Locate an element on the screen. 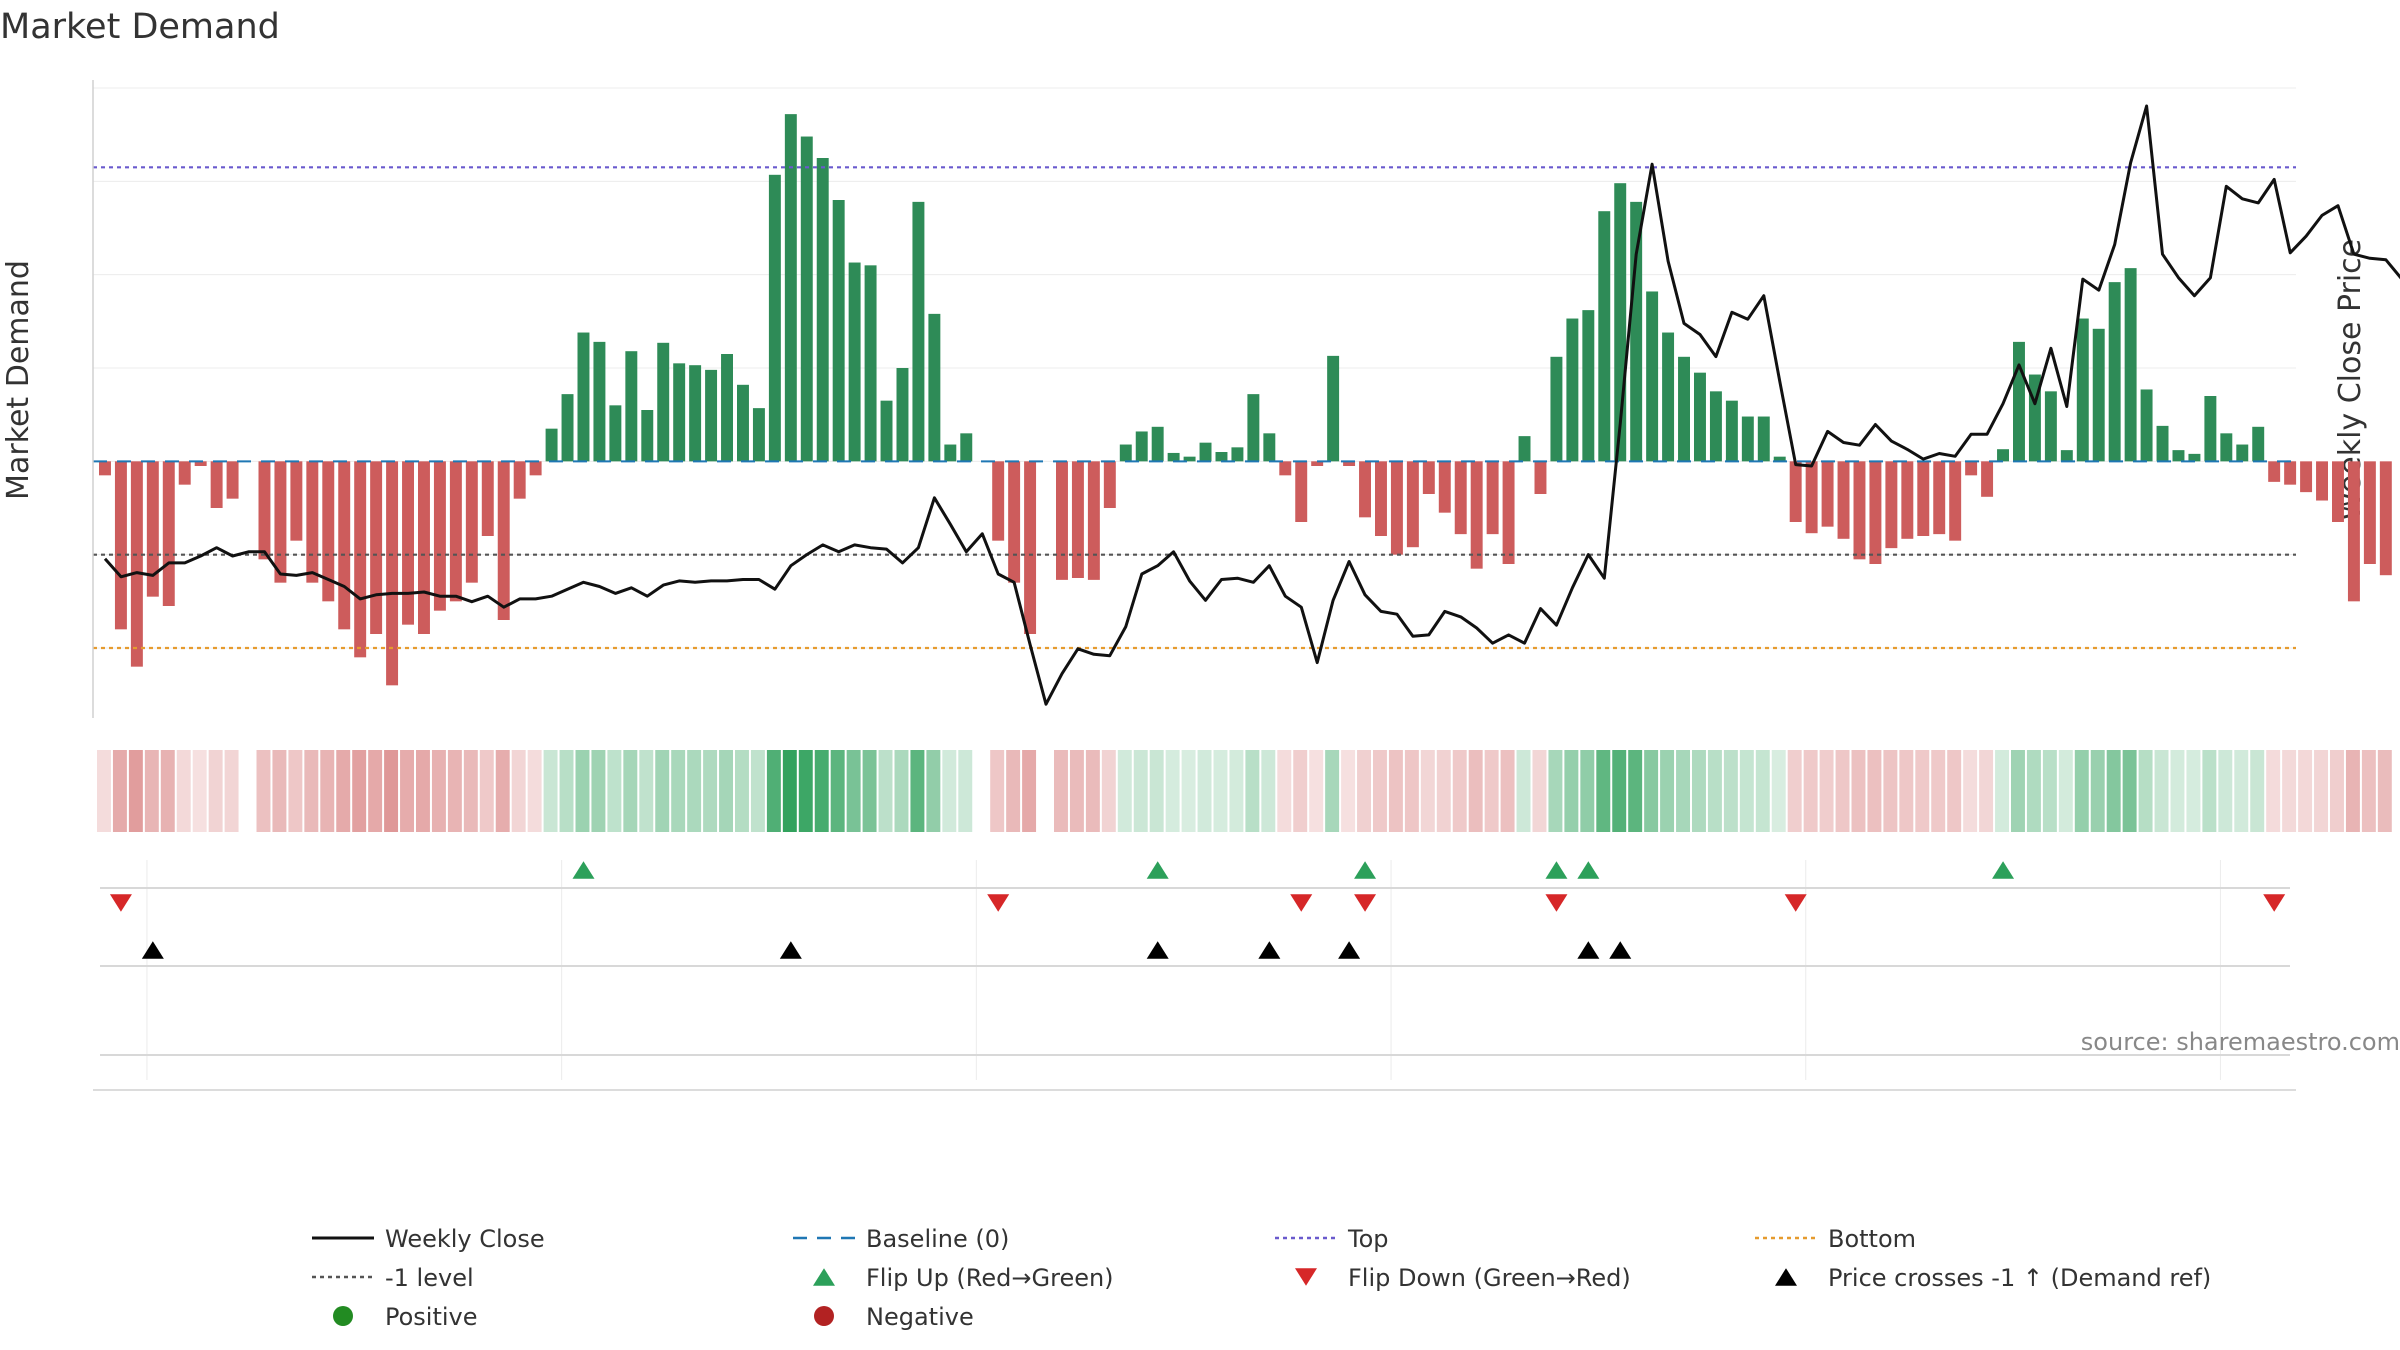 This screenshot has height=1350, width=2400. y-axis-label: Market Demand is located at coordinates (18, 380).